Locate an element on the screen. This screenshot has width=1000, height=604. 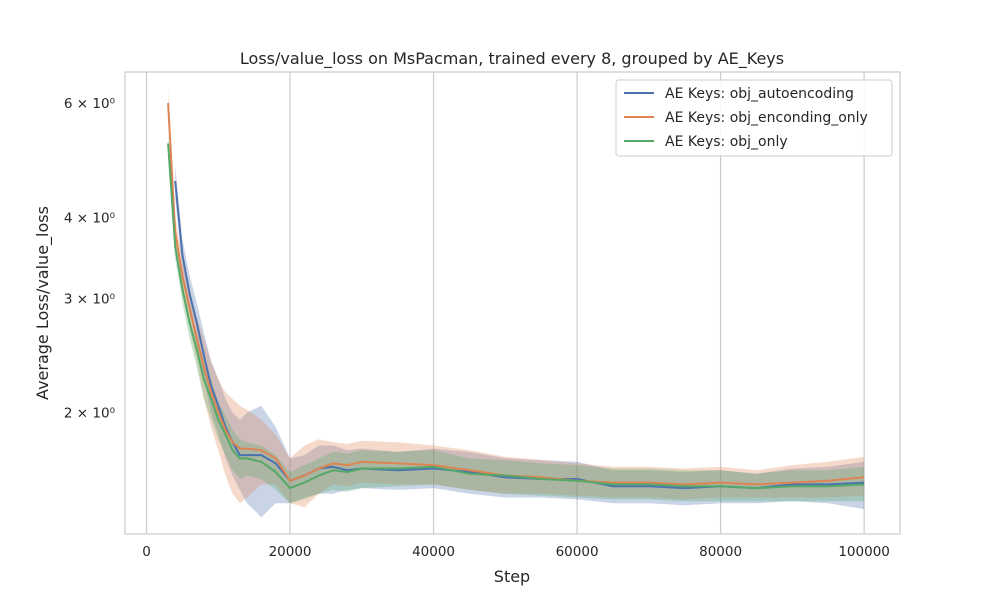
x-tick-label: 80000 is located at coordinates (720, 552).